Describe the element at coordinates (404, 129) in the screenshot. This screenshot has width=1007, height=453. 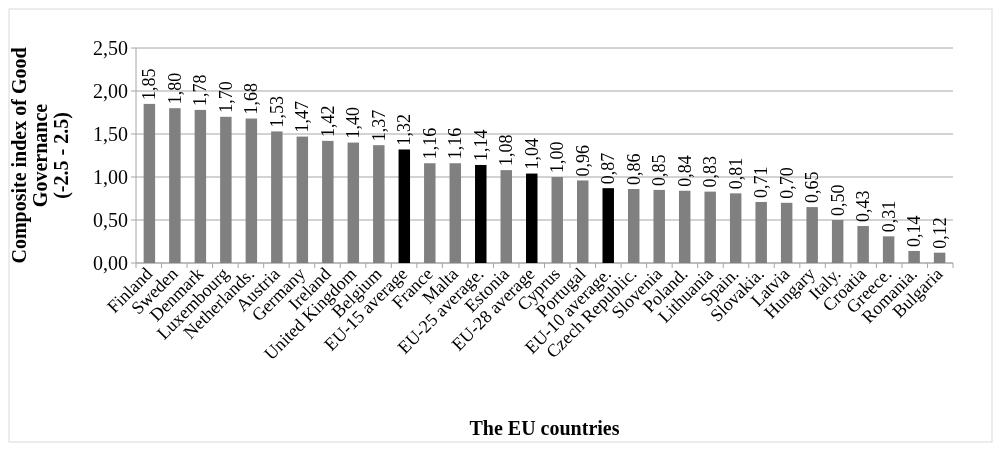
I see `data-label: 1,32` at that location.